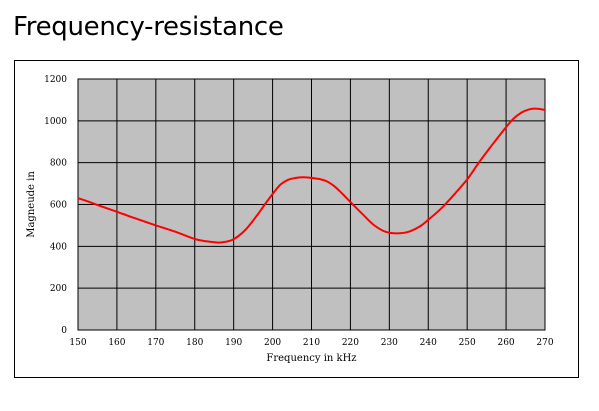 This screenshot has width=599, height=411. I want to click on x-tick-label-200: 200, so click(272, 343).